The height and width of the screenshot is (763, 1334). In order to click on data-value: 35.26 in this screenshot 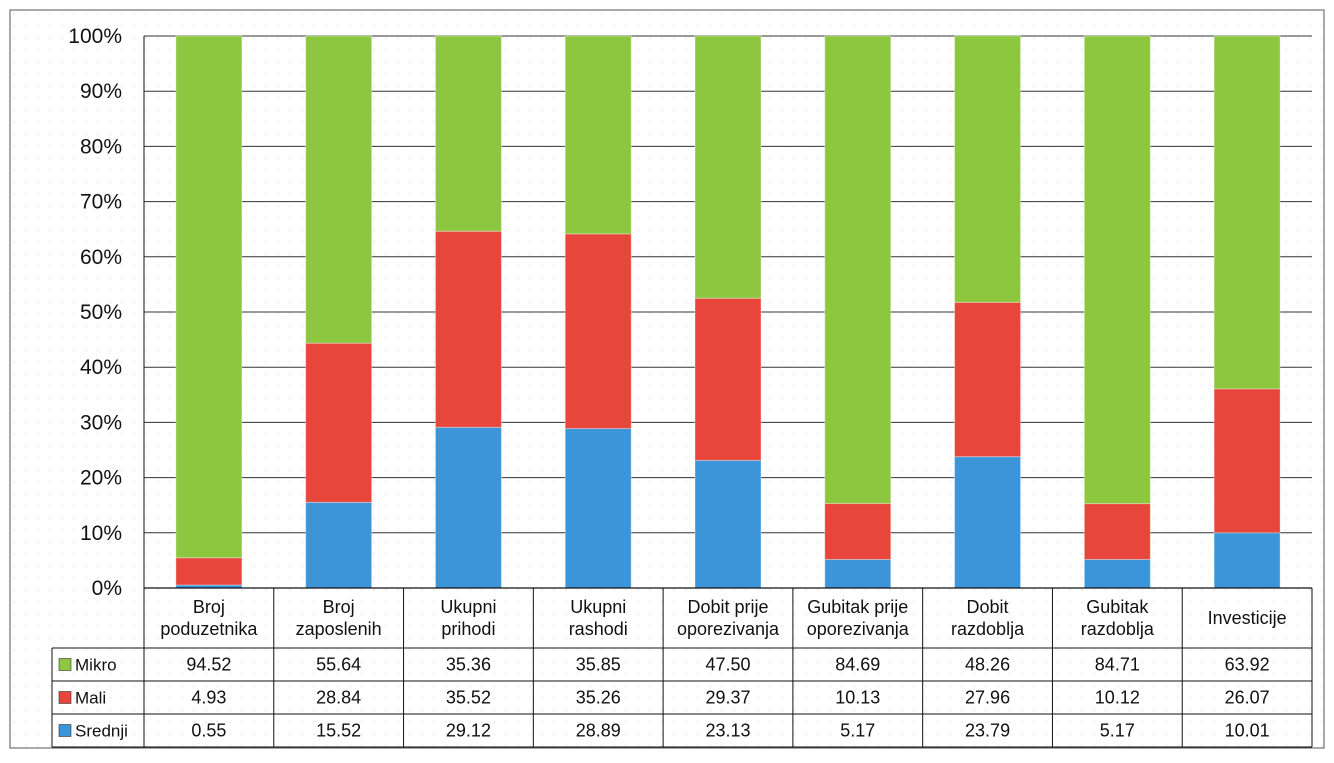, I will do `click(598, 698)`.